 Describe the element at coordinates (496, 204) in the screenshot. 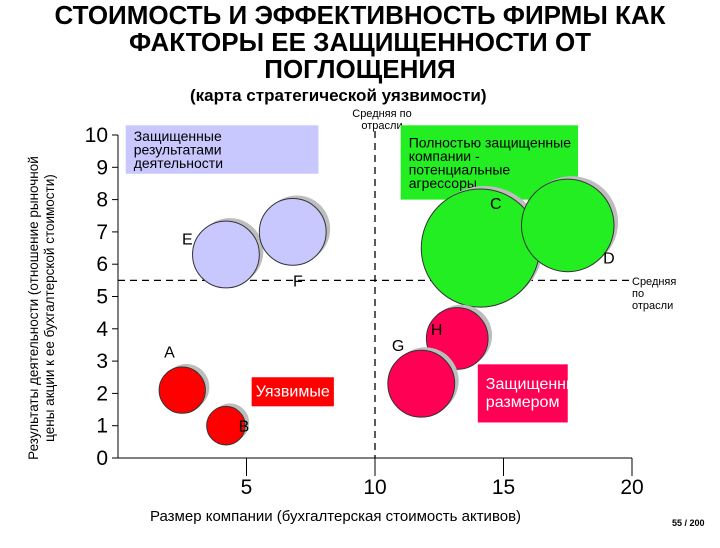

I see `data-point-label: C` at that location.